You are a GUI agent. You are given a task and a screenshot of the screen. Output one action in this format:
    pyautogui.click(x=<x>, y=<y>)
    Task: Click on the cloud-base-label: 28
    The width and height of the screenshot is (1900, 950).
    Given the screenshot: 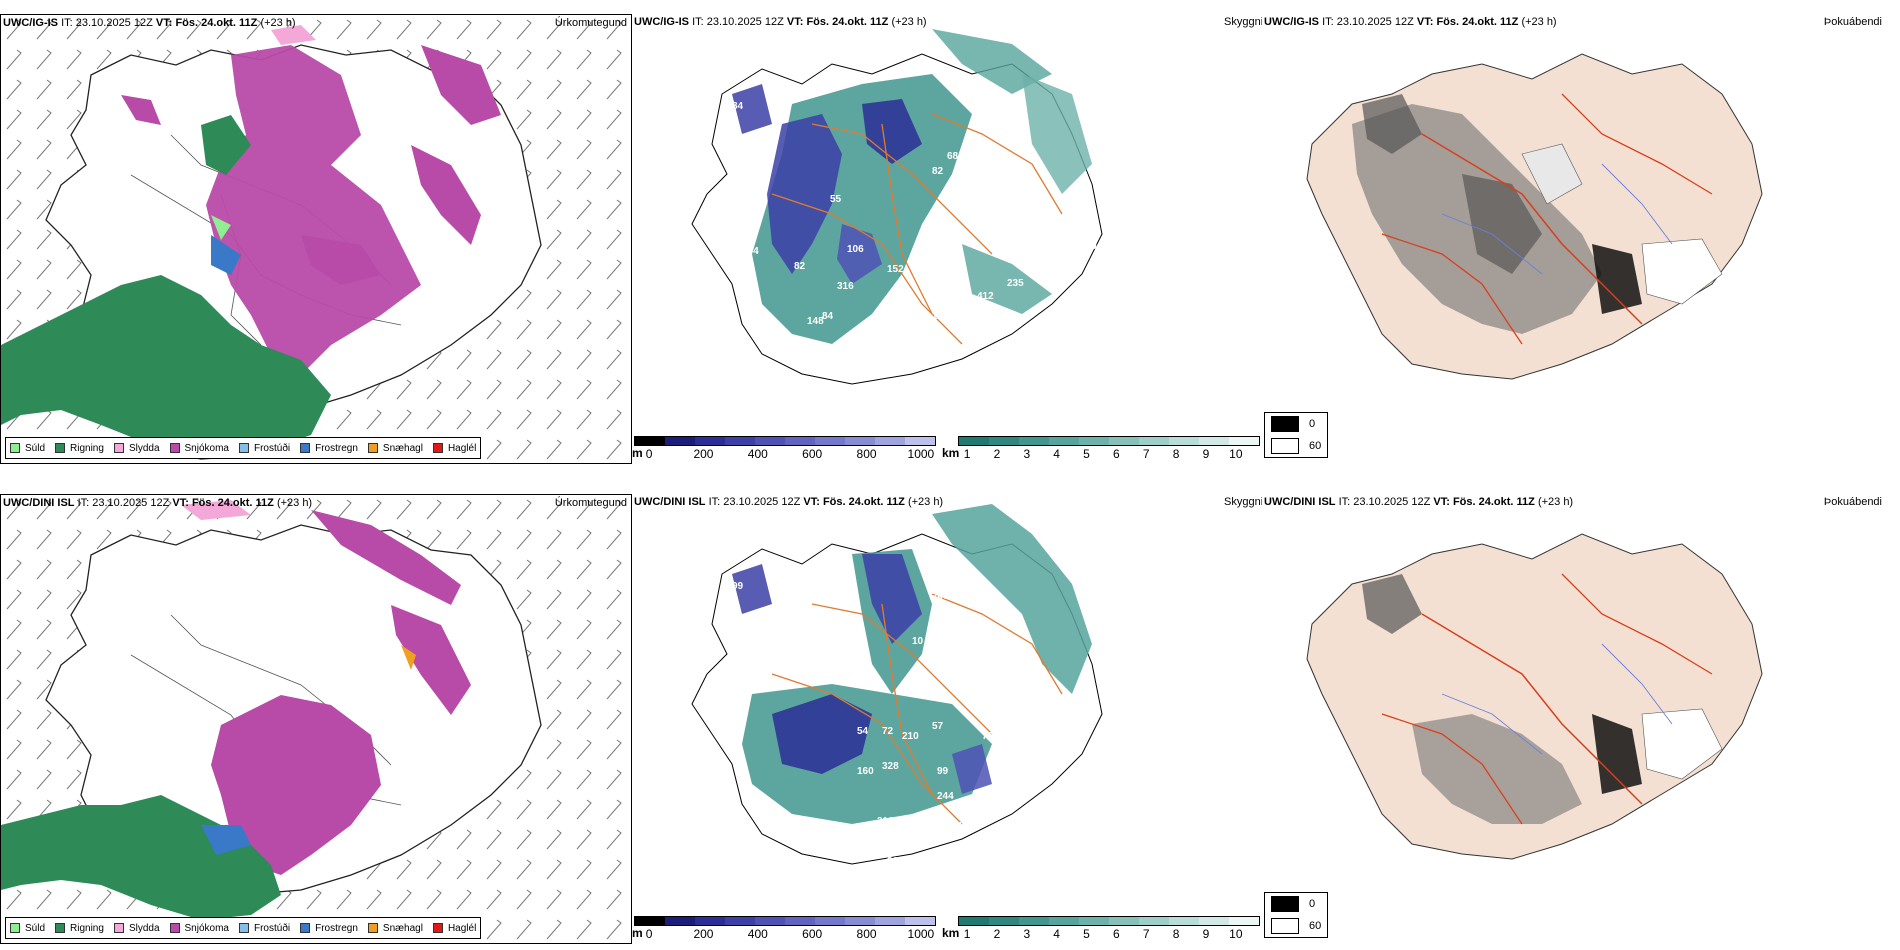 What is the action you would take?
    pyautogui.click(x=918, y=831)
    